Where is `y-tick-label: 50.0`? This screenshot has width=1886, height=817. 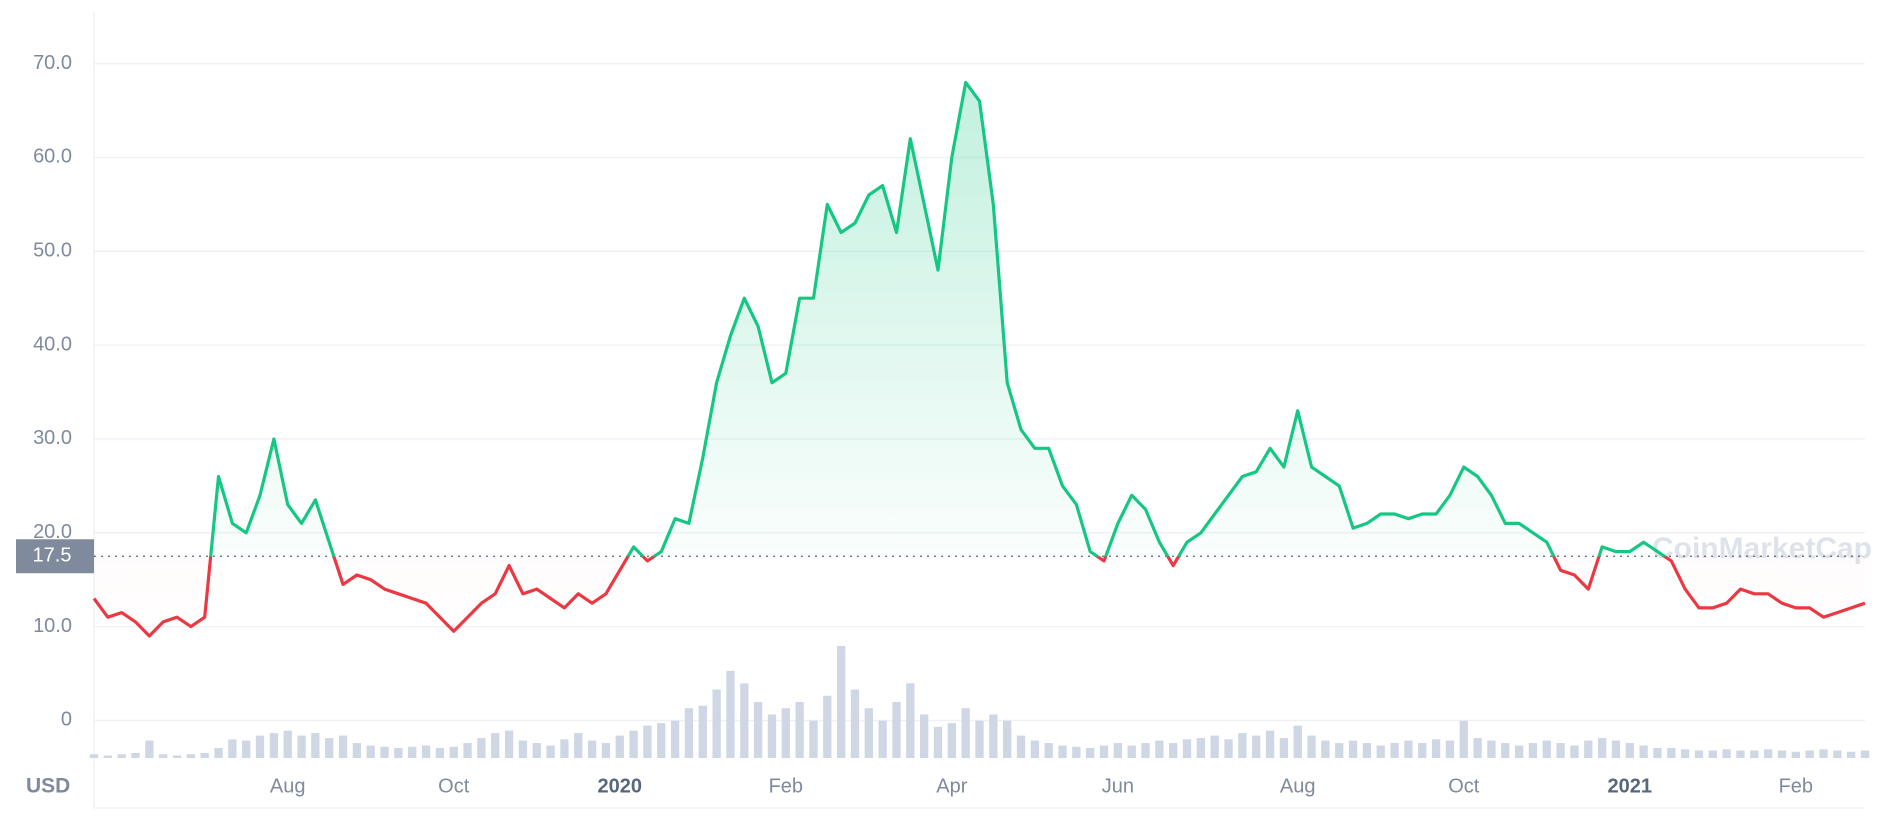
y-tick-label: 50.0 is located at coordinates (52, 251).